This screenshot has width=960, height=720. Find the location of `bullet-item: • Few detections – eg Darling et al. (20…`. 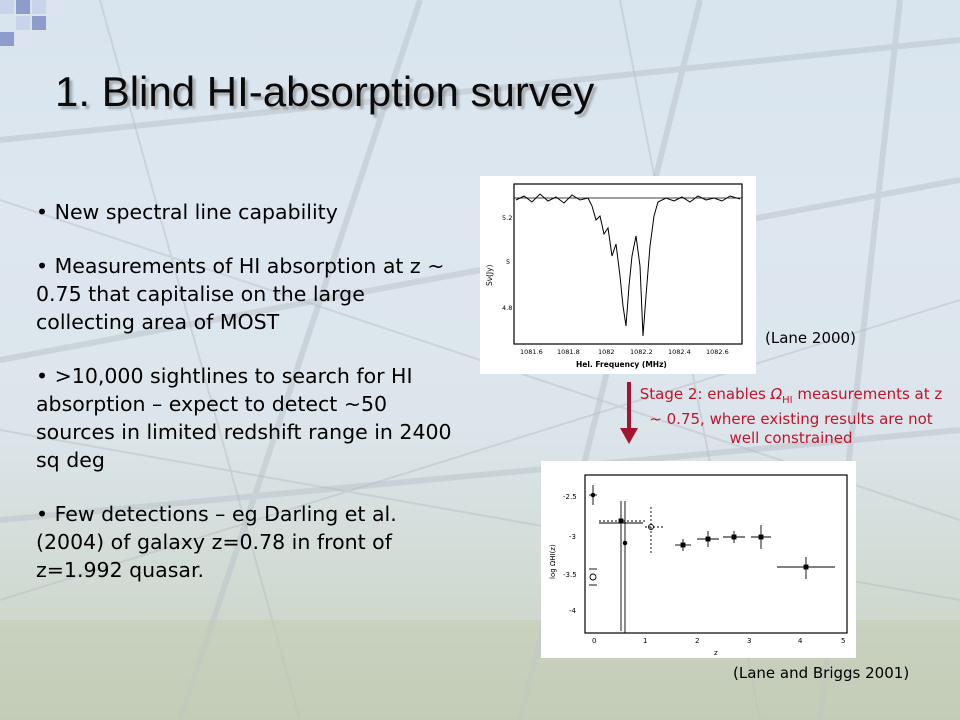

bullet-item: • Few detections – eg Darling et al. (20… is located at coordinates (216, 542).